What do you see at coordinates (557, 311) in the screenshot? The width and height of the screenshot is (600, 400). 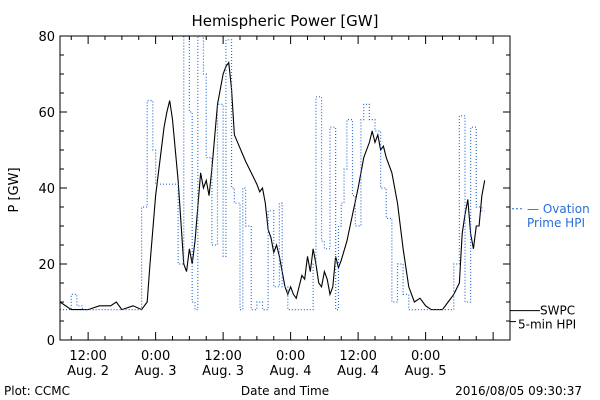 I see `legend-swpc-line1: SWPC` at bounding box center [557, 311].